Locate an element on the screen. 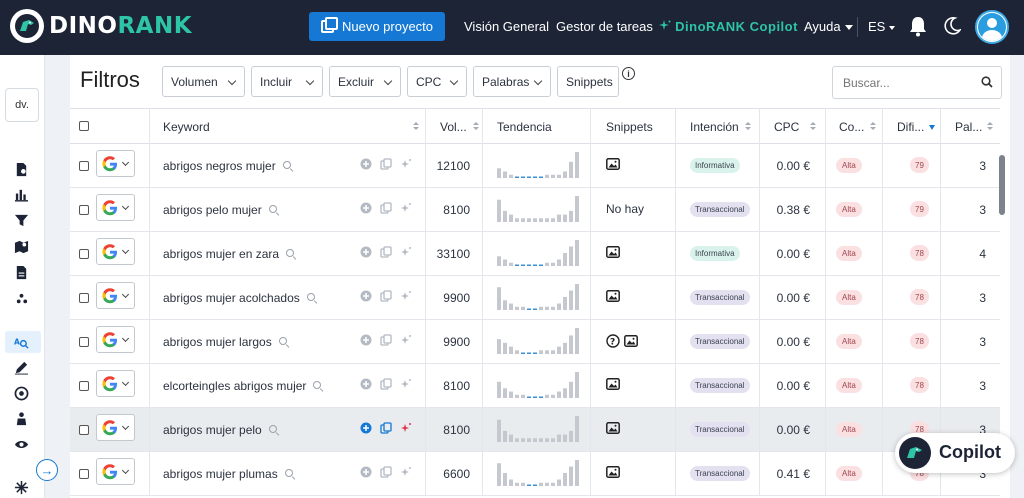 The height and width of the screenshot is (498, 1024). project-switcher: dv. is located at coordinates (22, 105).